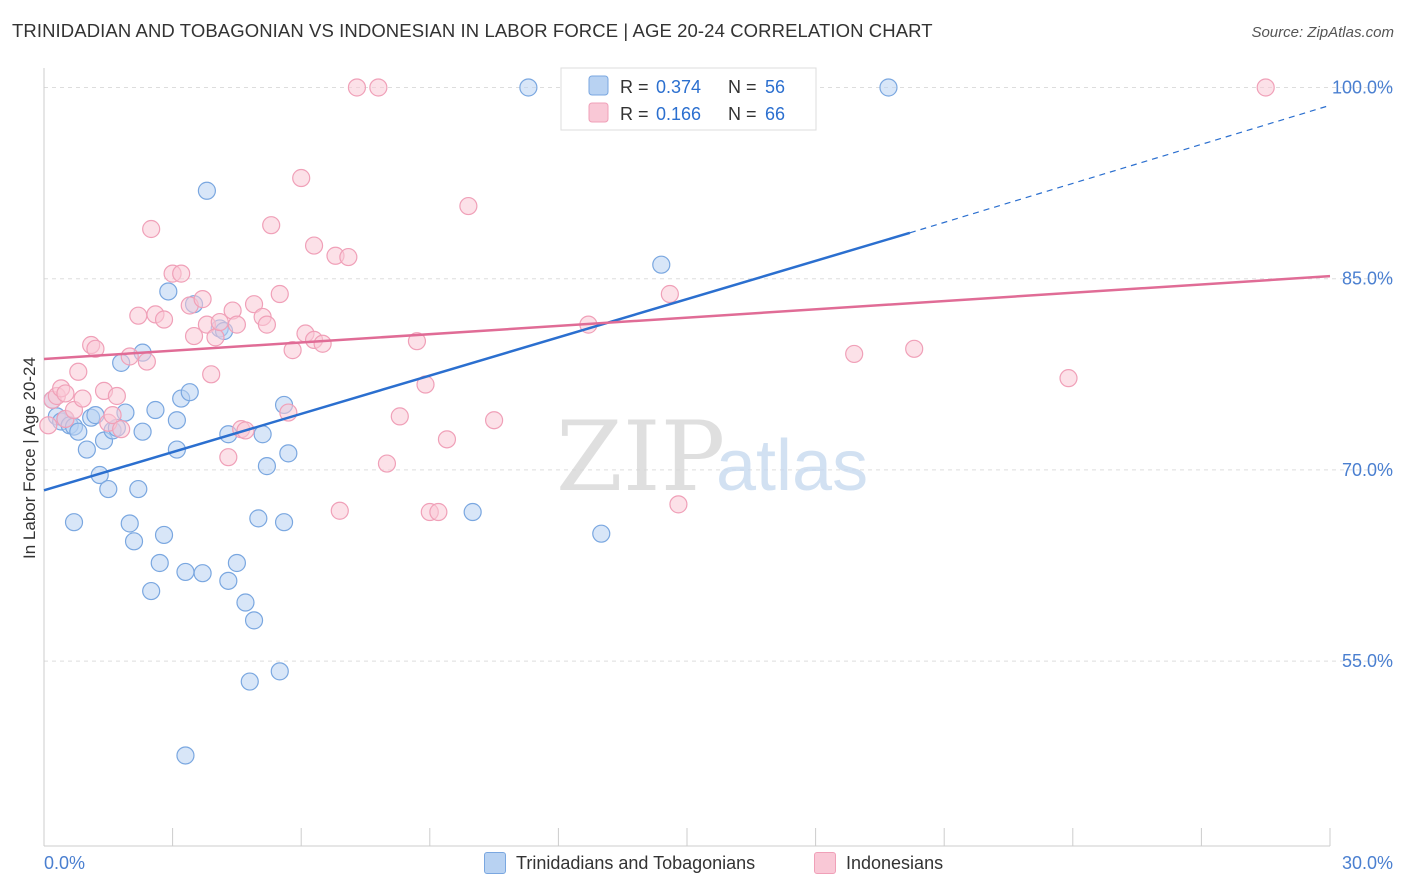 Image resolution: width=1406 pixels, height=892 pixels. What do you see at coordinates (1367, 863) in the screenshot?
I see `x-tick-label: 30.0%` at bounding box center [1367, 863].